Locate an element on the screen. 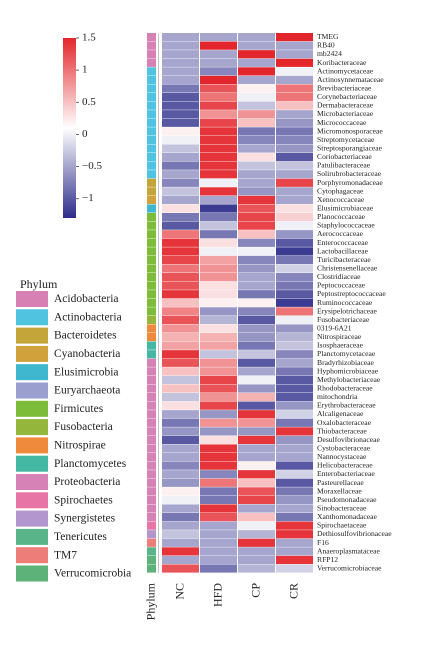 The width and height of the screenshot is (430, 660). legend-label: TM7 is located at coordinates (65, 555).